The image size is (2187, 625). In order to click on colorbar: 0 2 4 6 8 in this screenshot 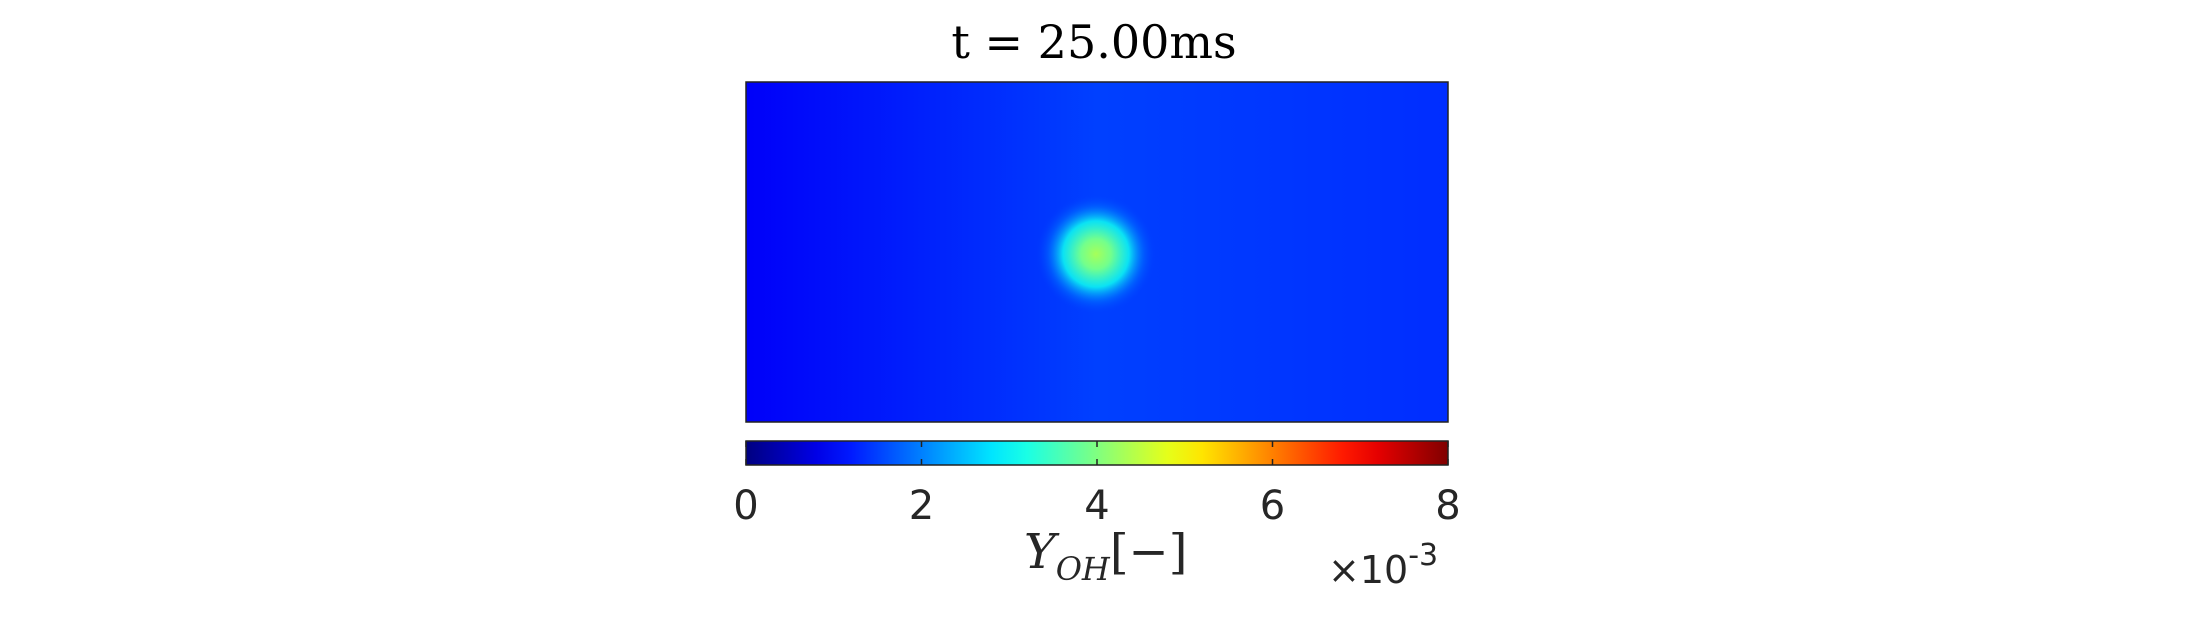, I will do `click(1097, 484)`.